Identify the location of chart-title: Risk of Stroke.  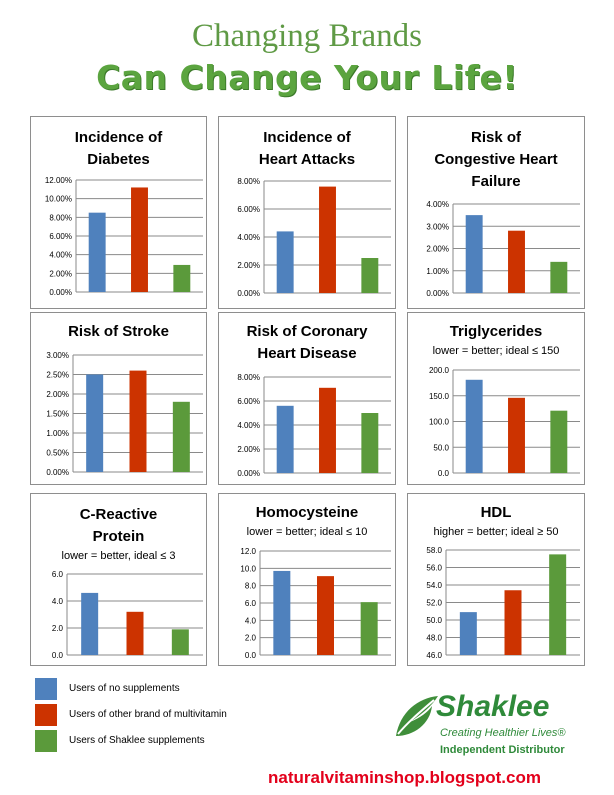
(118, 331).